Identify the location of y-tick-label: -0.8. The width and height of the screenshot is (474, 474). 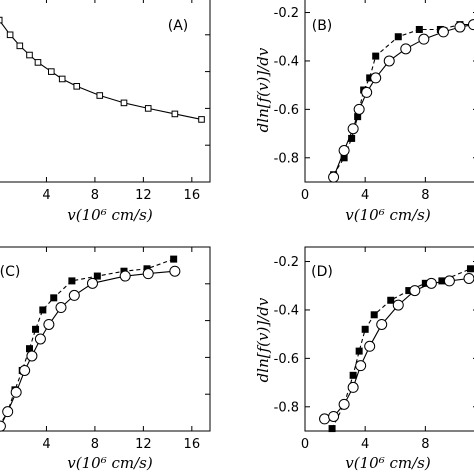
(286, 158).